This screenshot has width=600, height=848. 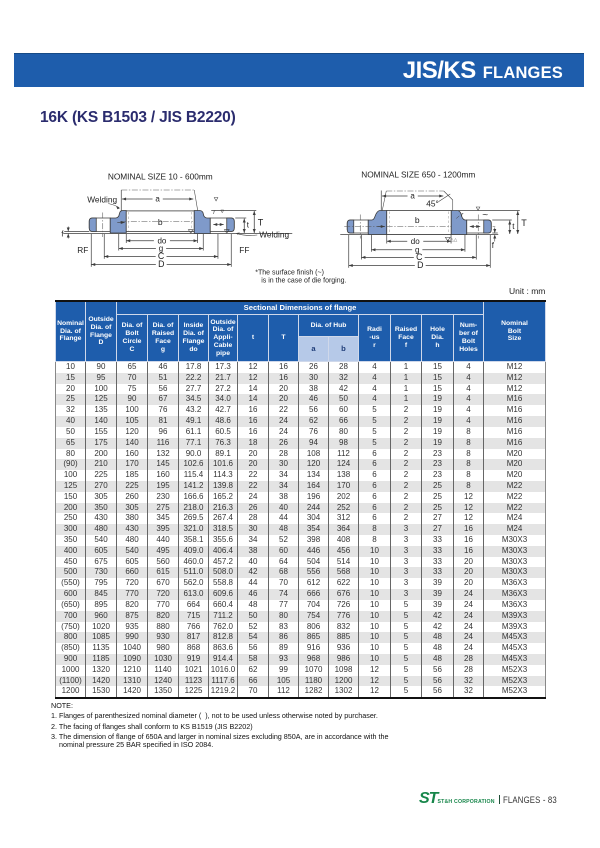 I want to click on svg-text: *The surface finish (~), so click(x=289, y=273).